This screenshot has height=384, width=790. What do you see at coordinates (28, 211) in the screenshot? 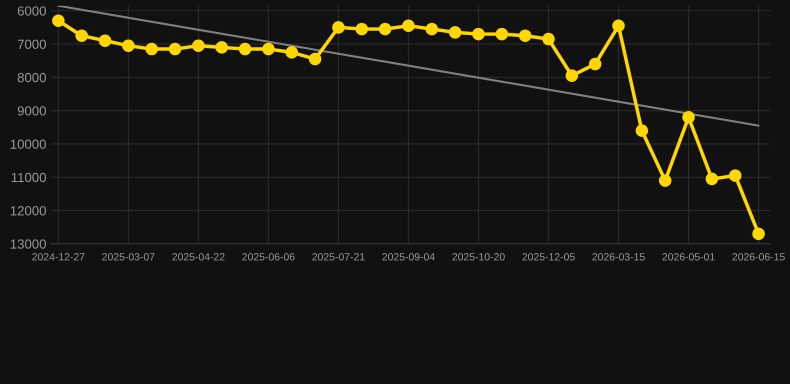
I see `y-tick-label: 12000` at bounding box center [28, 211].